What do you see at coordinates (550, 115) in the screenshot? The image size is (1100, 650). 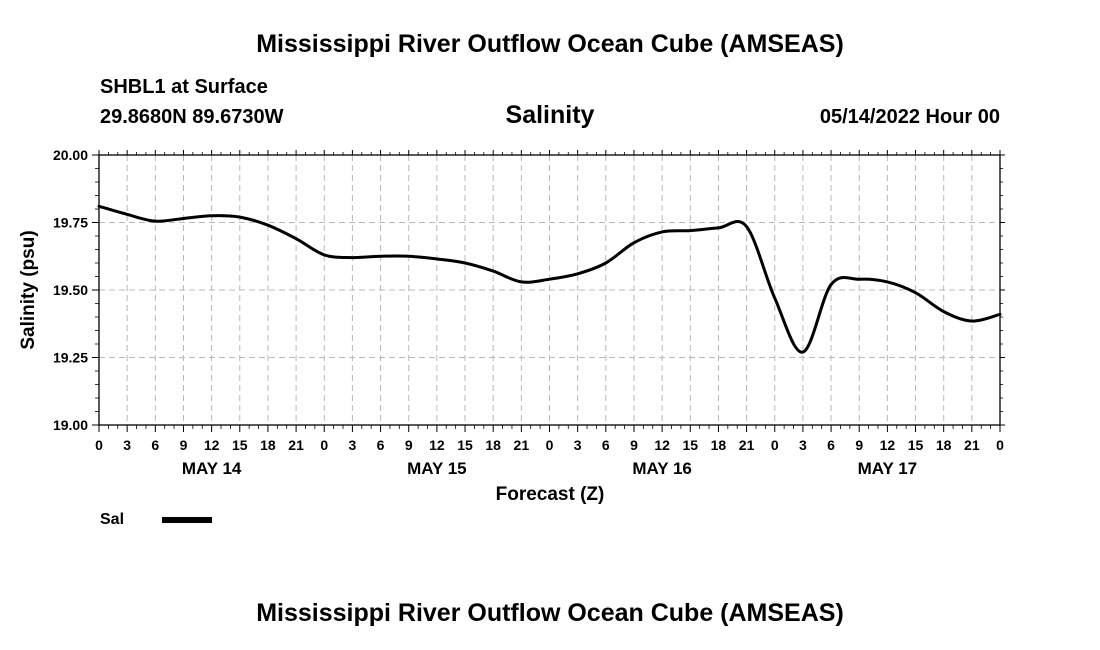 I see `chart-title: Salinity` at bounding box center [550, 115].